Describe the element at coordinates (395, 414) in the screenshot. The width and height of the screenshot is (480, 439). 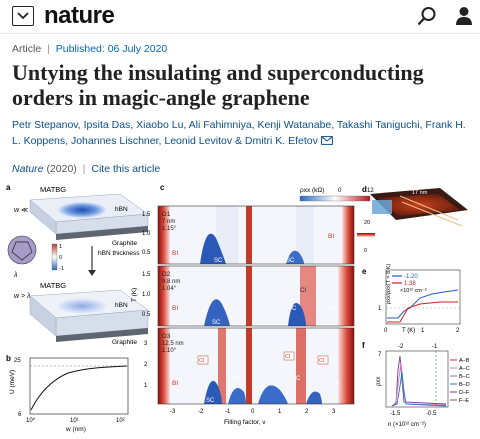
I see `f-xtick-0: -1.5` at that location.